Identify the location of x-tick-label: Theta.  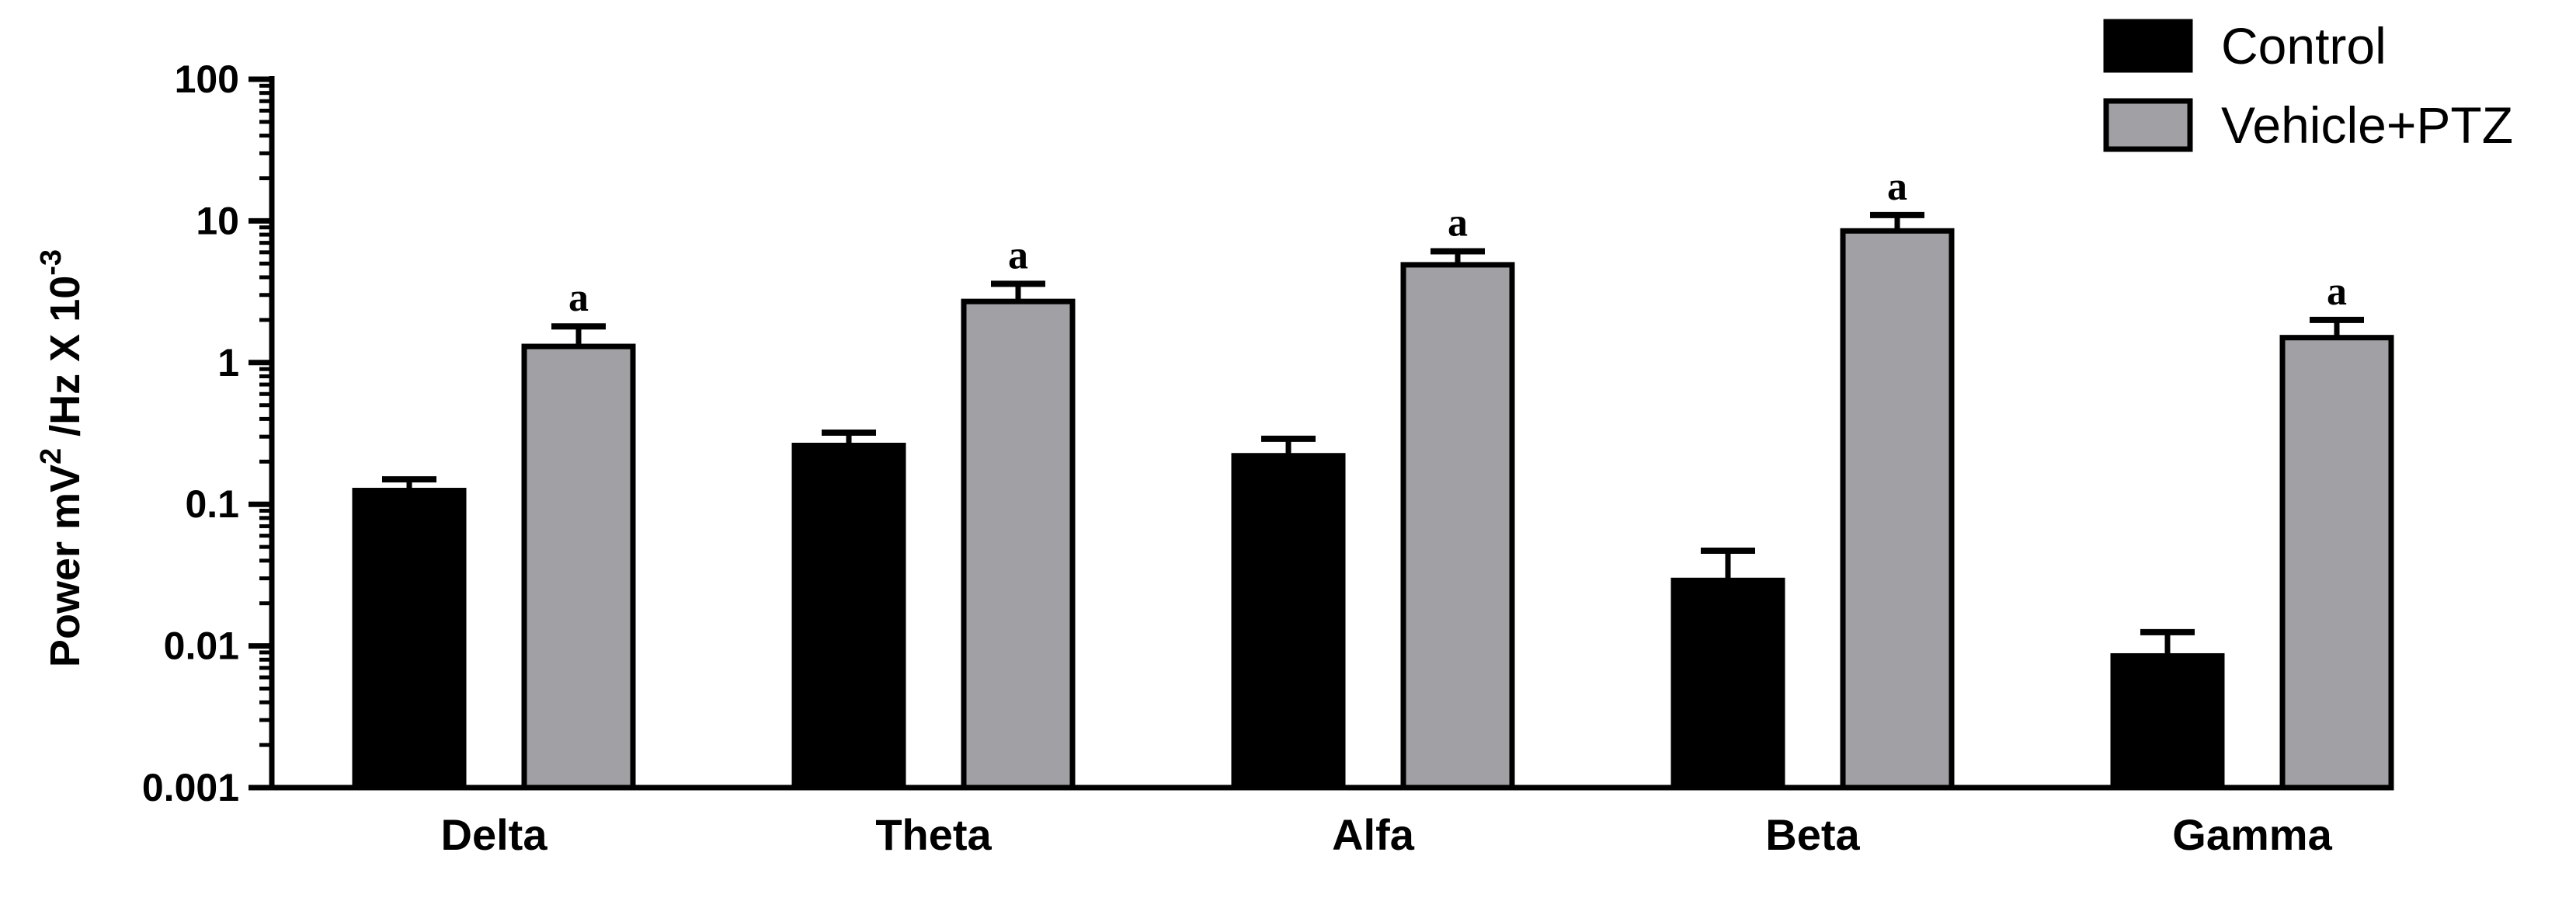
(933, 834).